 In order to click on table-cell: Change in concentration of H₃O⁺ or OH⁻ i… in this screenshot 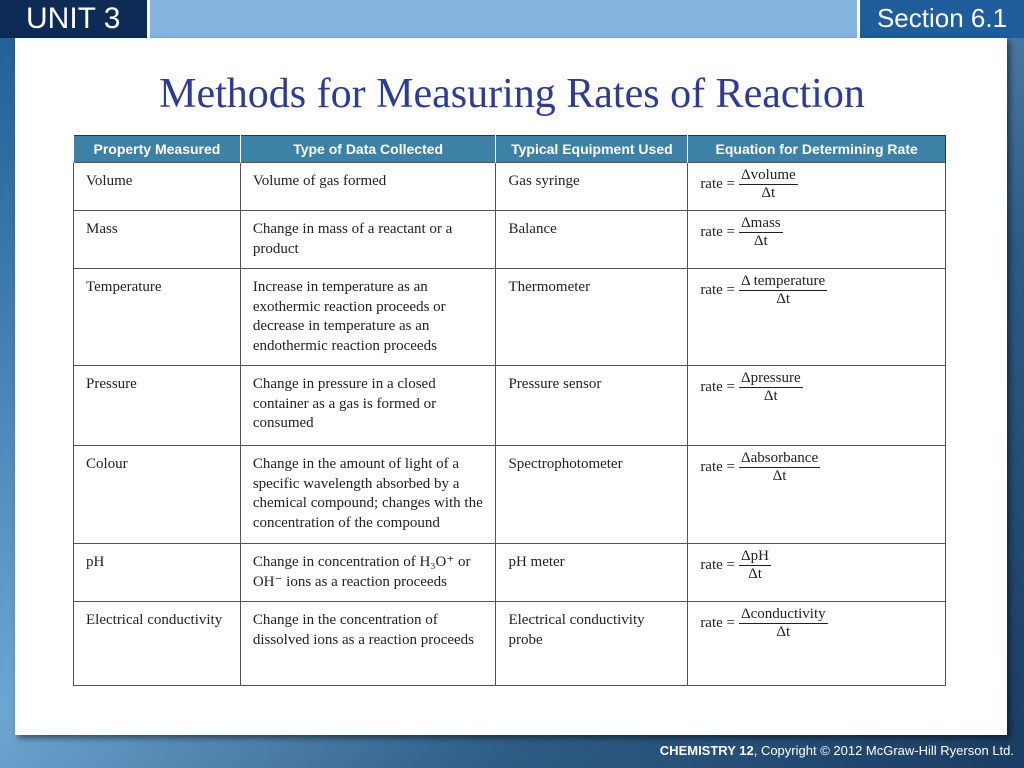, I will do `click(368, 572)`.